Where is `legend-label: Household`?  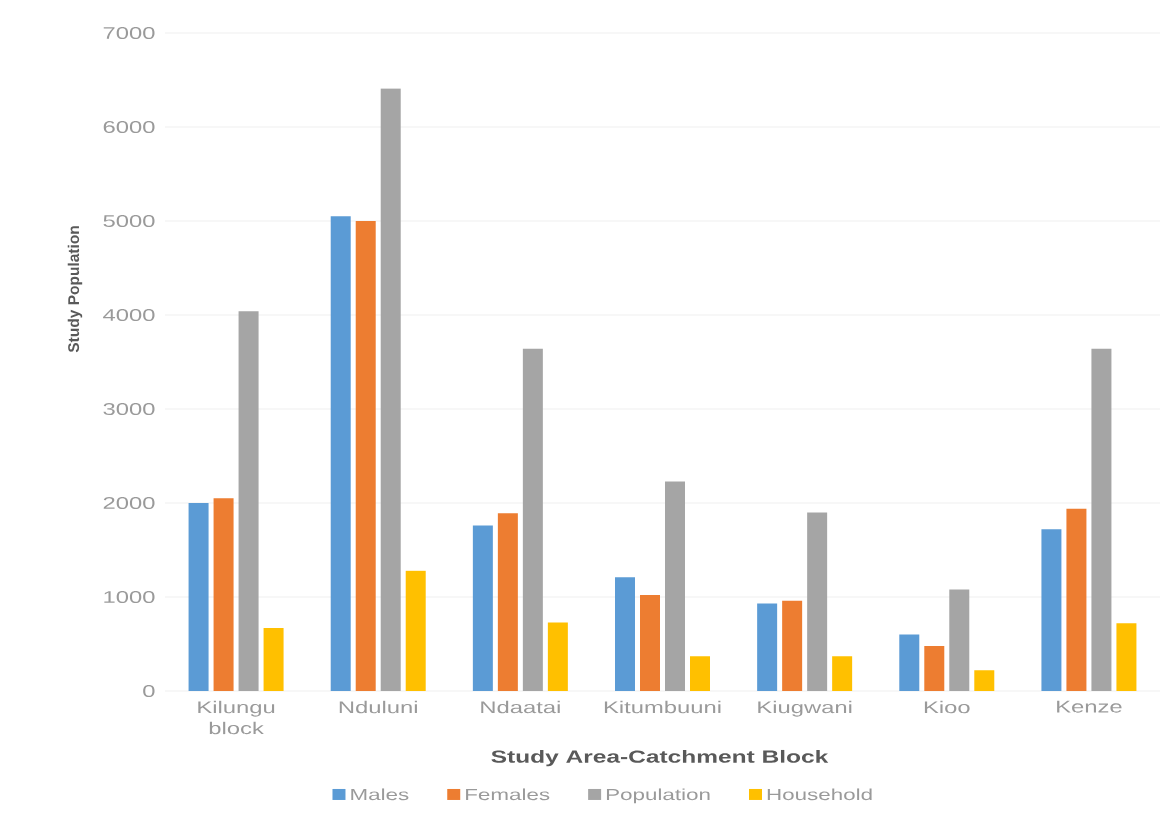
legend-label: Household is located at coordinates (819, 794).